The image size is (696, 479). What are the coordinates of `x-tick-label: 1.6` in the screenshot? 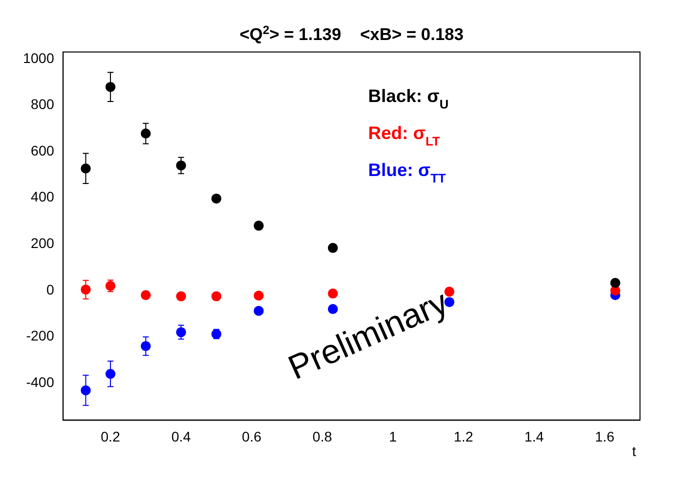 It's located at (604, 436).